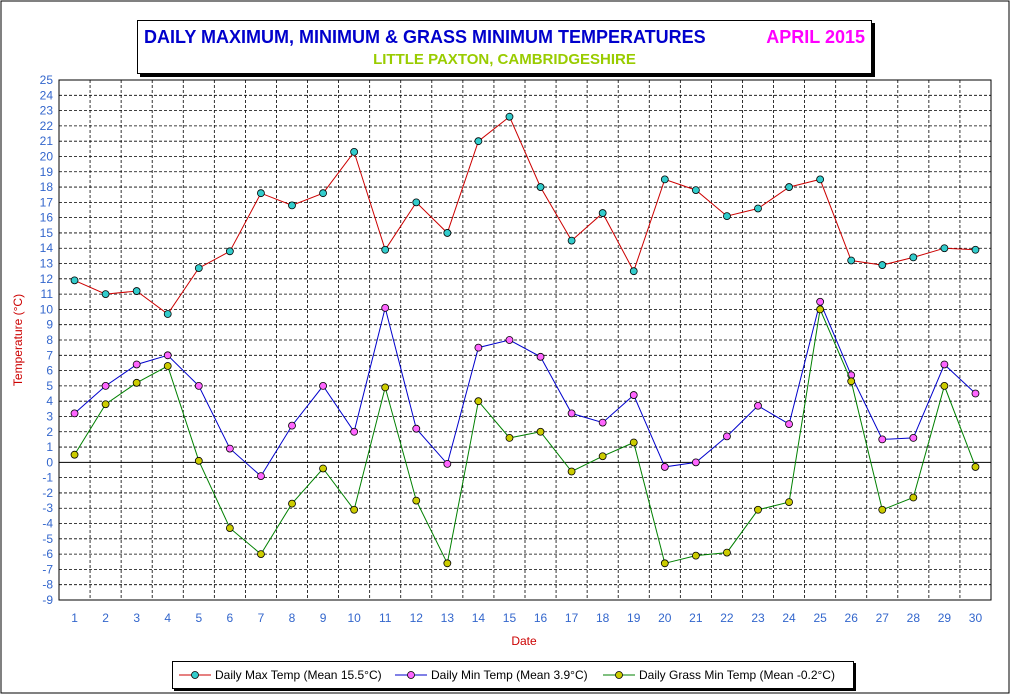 This screenshot has height=694, width=1010. I want to click on x-axis-label: Date, so click(524, 641).